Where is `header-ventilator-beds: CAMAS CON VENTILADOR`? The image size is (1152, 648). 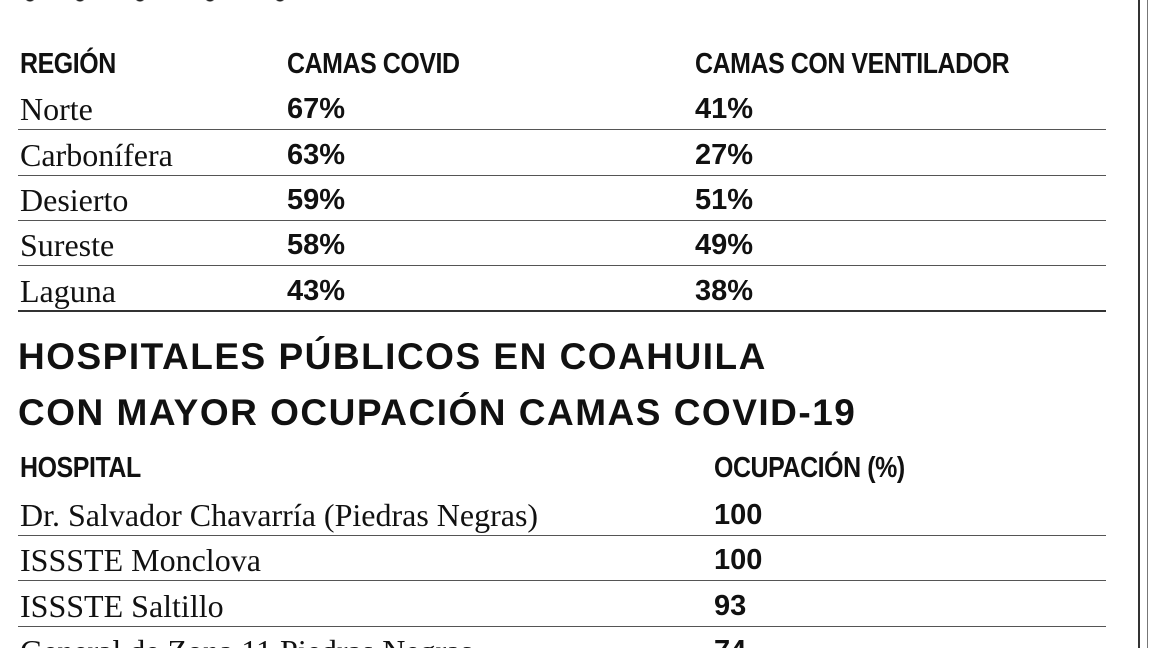 header-ventilator-beds: CAMAS CON VENTILADOR is located at coordinates (852, 64).